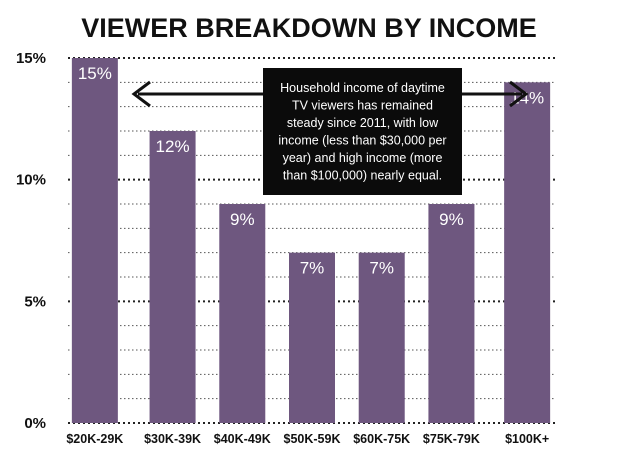 This screenshot has width=618, height=468. What do you see at coordinates (362, 141) in the screenshot?
I see `annotation-line: income (less than $30,000 per` at bounding box center [362, 141].